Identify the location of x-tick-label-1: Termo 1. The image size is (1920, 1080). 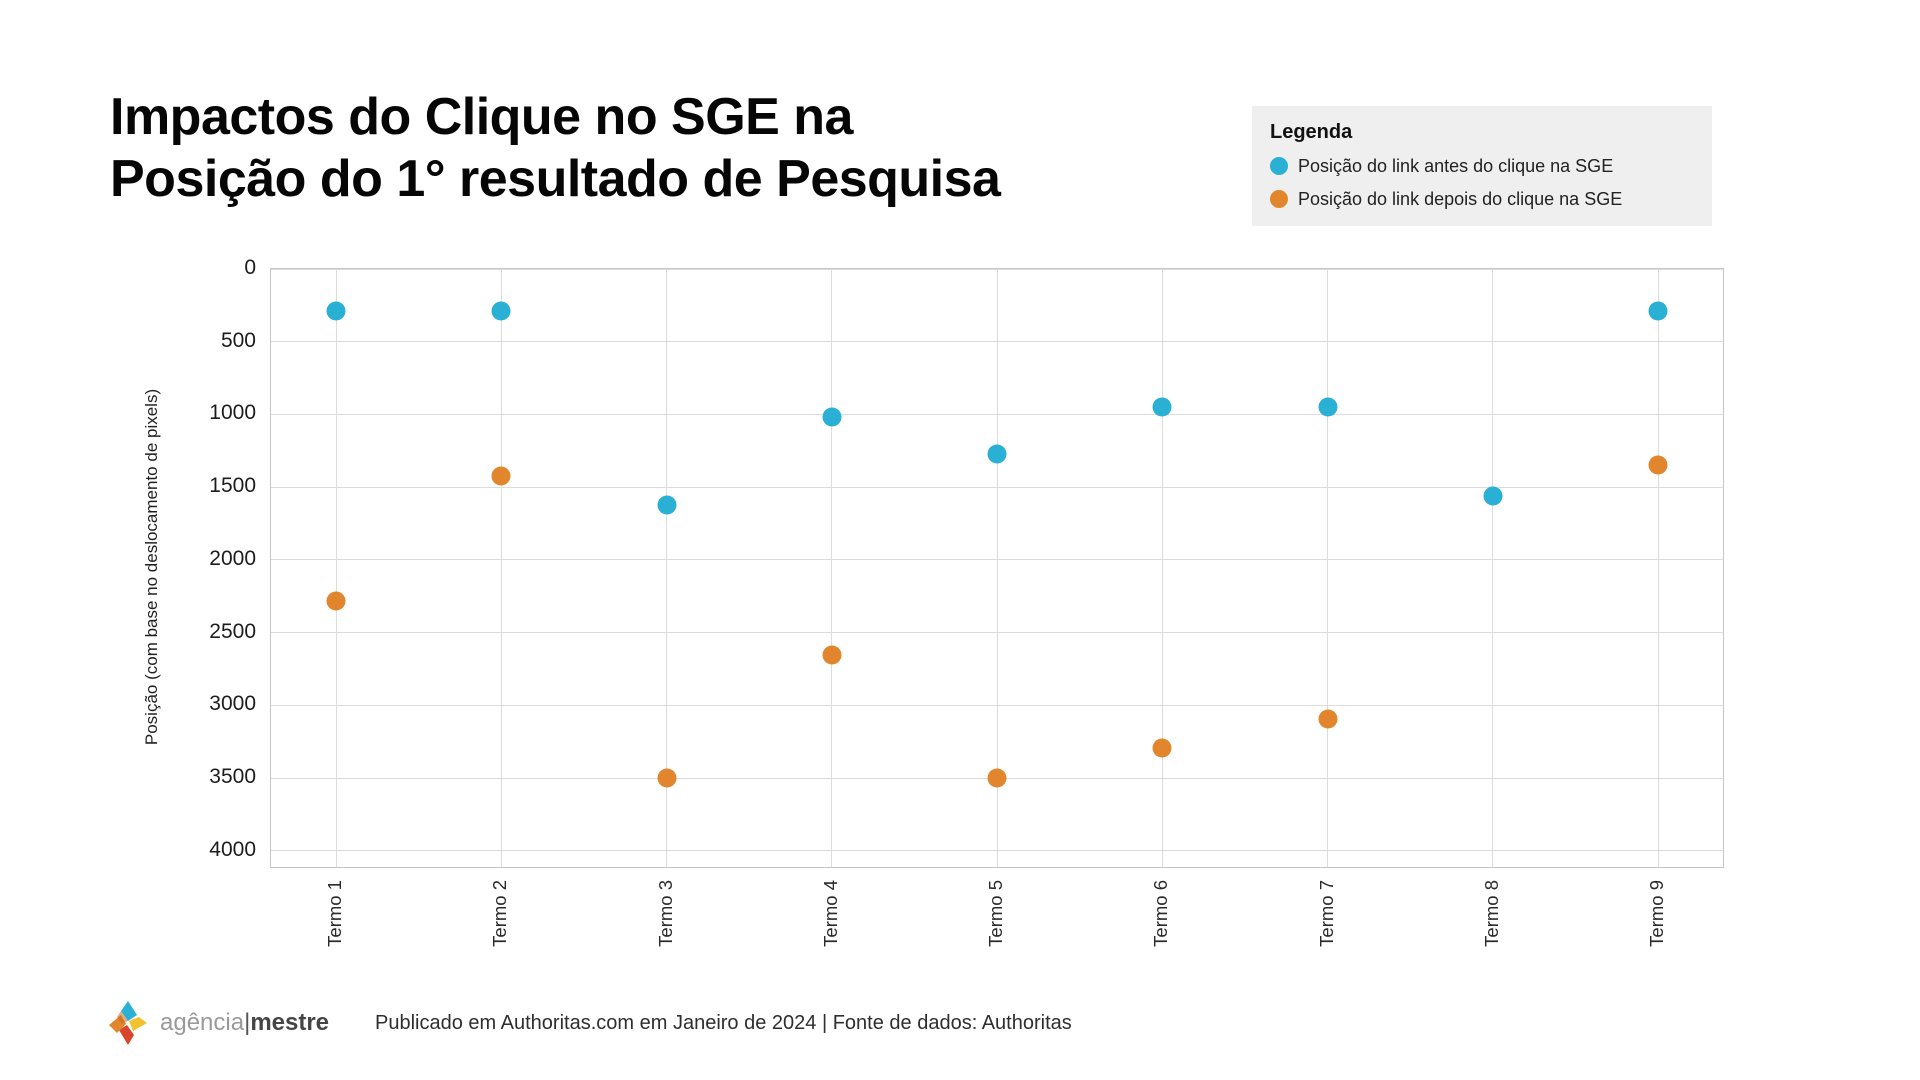
(334, 913).